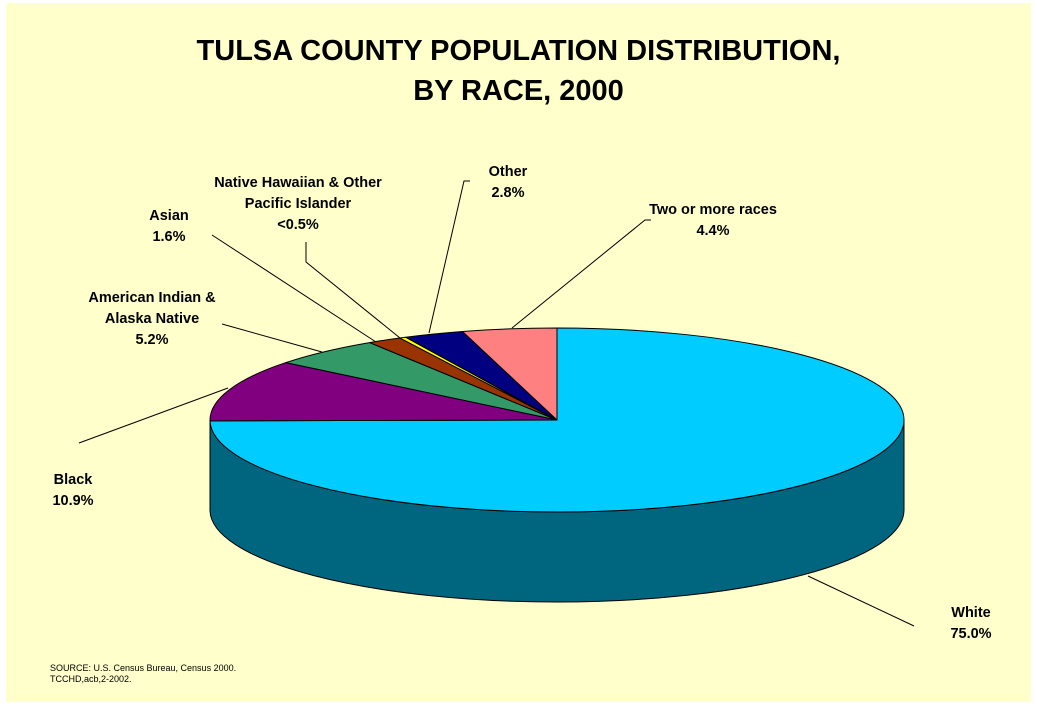 Image resolution: width=1037 pixels, height=706 pixels. I want to click on data-label-white: White 75.0%, so click(970, 623).